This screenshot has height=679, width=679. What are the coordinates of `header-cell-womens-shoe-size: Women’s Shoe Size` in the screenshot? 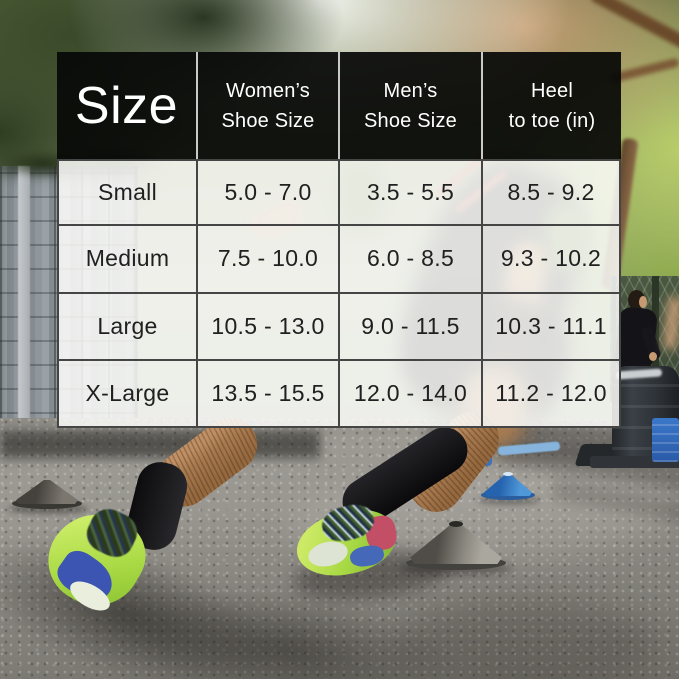 It's located at (269, 105).